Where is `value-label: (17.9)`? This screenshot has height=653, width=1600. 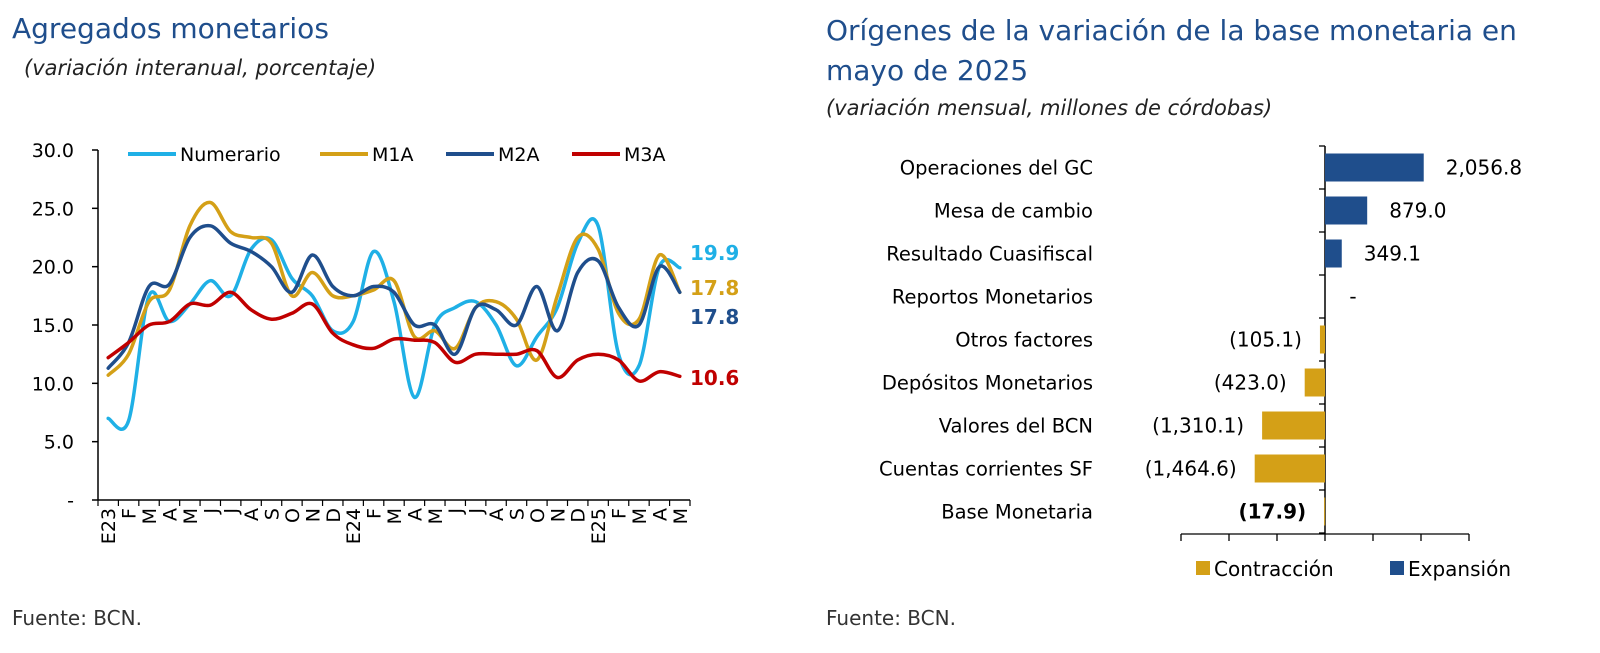 value-label: (17.9) is located at coordinates (1273, 512).